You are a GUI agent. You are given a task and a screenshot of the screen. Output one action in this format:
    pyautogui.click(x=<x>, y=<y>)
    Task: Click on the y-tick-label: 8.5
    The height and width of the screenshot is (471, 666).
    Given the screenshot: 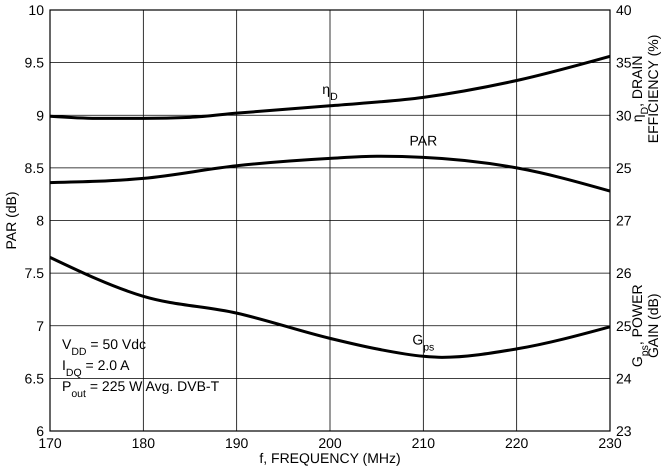 What is the action you would take?
    pyautogui.click(x=34, y=168)
    